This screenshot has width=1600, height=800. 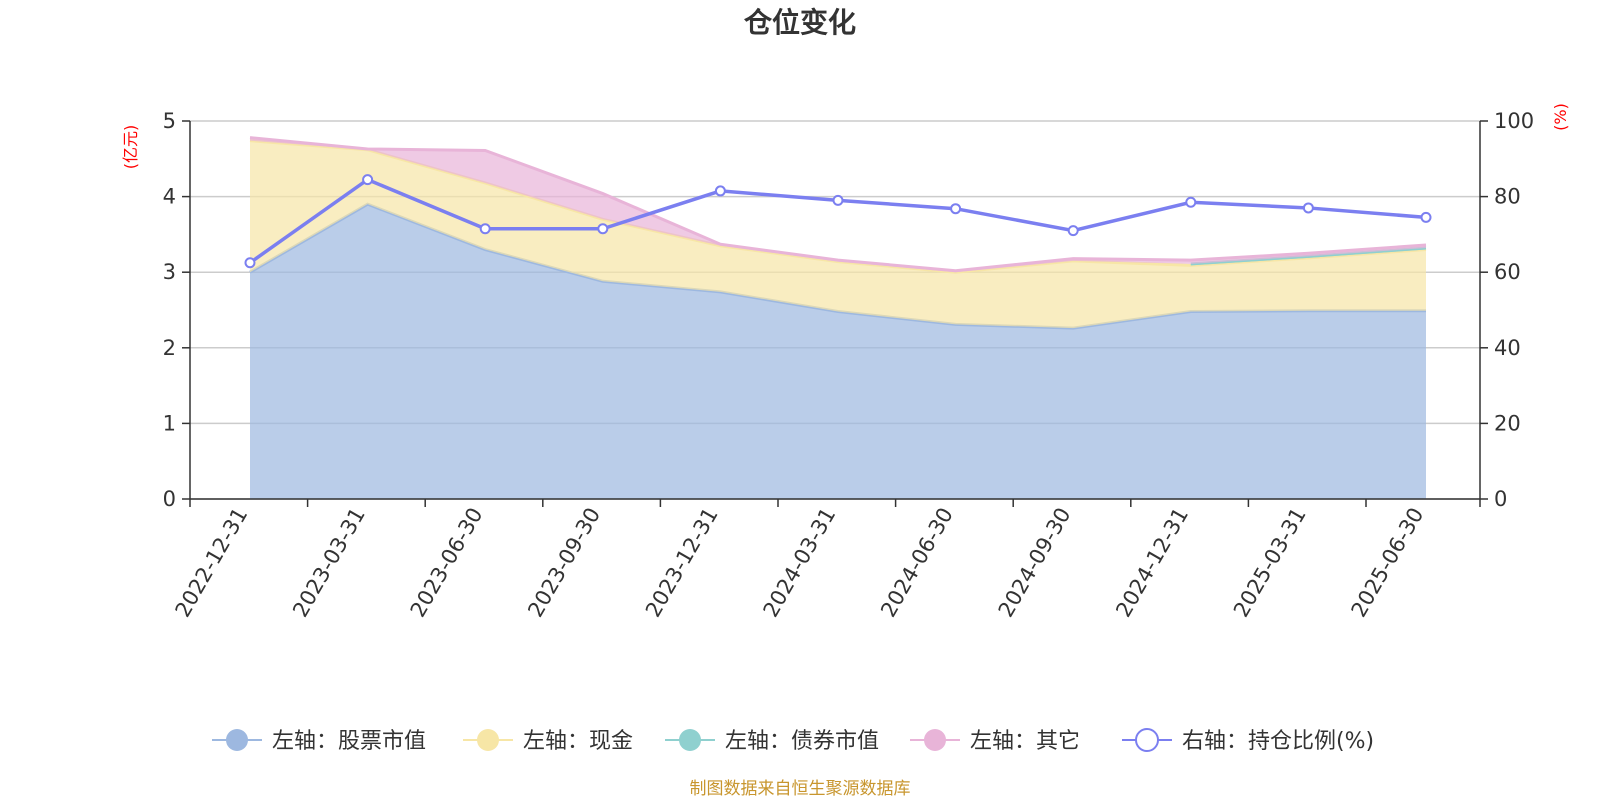 What do you see at coordinates (169, 499) in the screenshot?
I see `left-tick-label: 0` at bounding box center [169, 499].